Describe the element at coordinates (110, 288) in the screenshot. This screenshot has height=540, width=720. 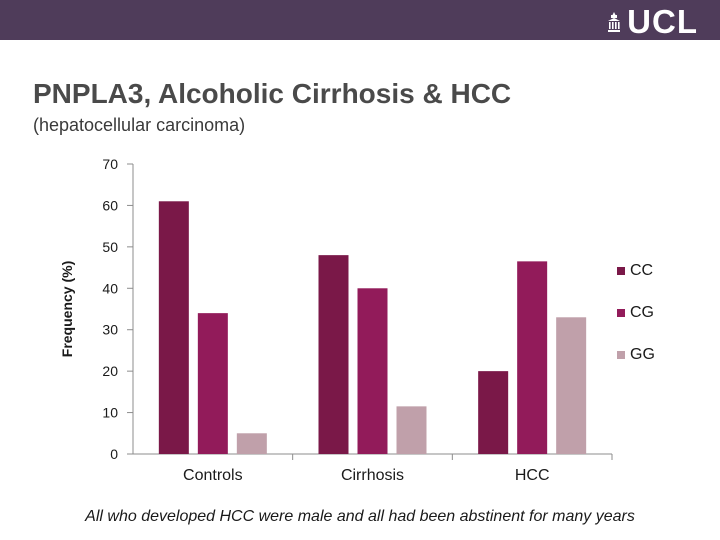
I see `y-tick-label: 40` at that location.